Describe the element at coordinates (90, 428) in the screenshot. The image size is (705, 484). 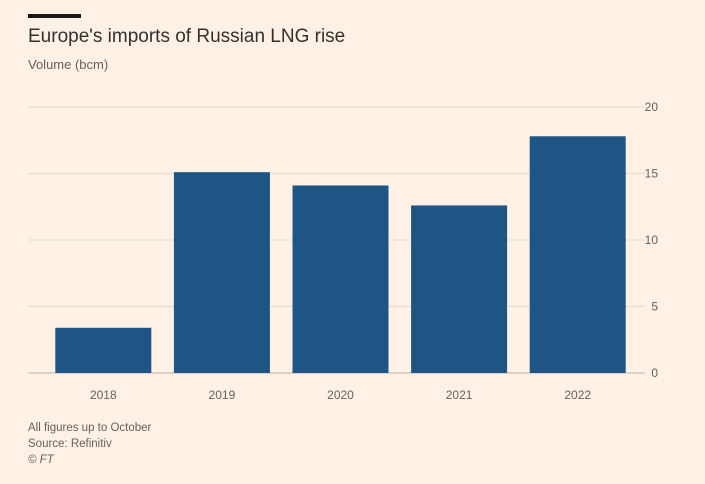
I see `footnote: All figures up to October` at that location.